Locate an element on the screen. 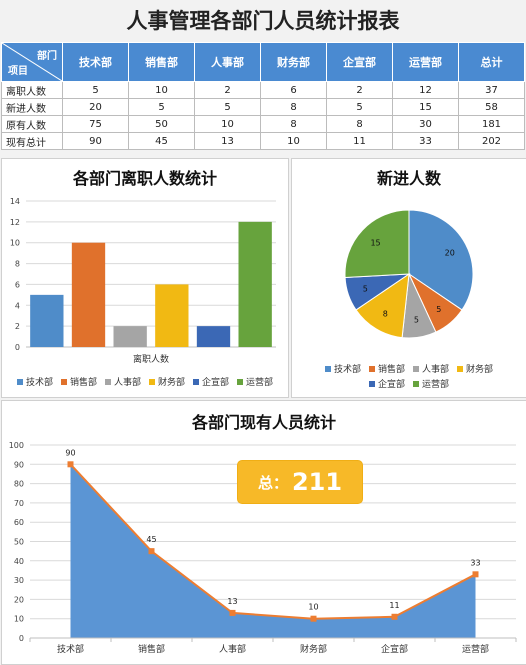 The width and height of the screenshot is (526, 665). y-tick-label: 30 is located at coordinates (19, 580).